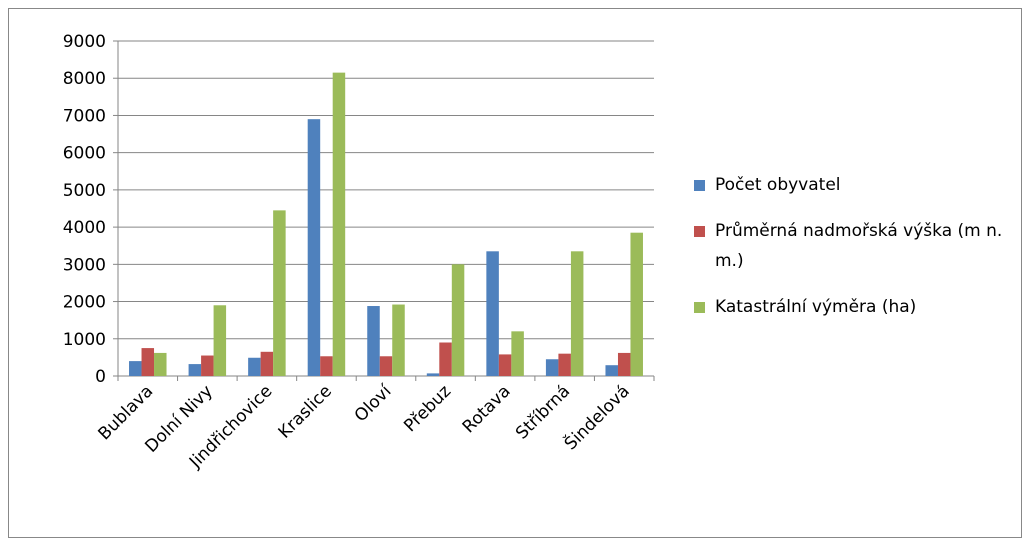  What do you see at coordinates (84, 116) in the screenshot?
I see `y-tick-label: 7000` at bounding box center [84, 116].